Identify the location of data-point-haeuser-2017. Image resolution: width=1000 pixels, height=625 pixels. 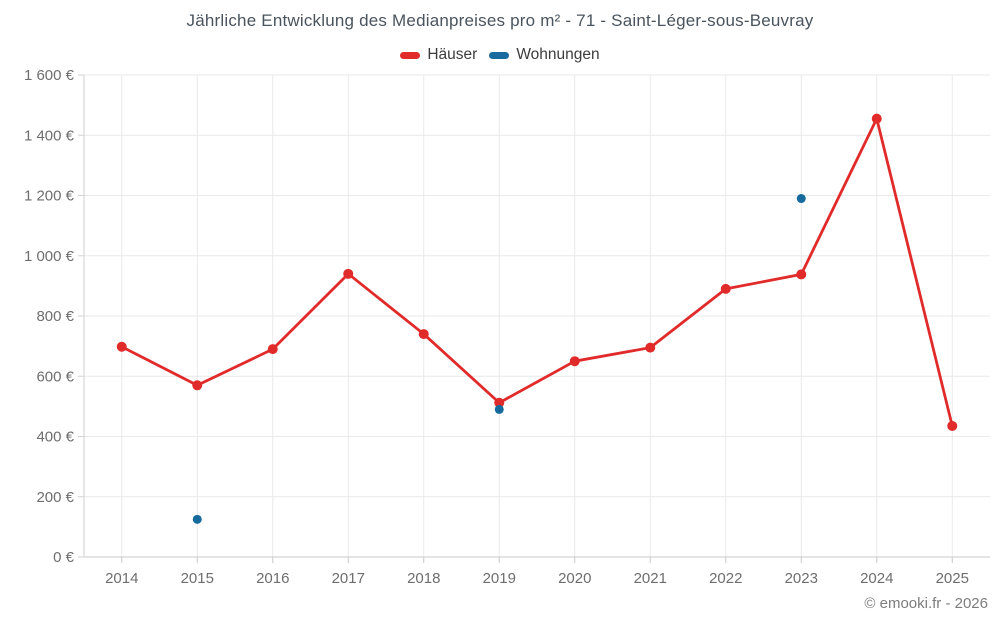
(348, 273).